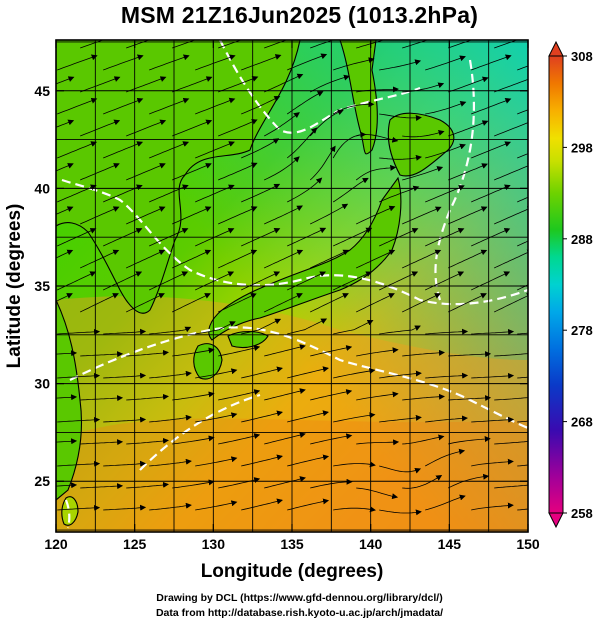  Describe the element at coordinates (582, 147) in the screenshot. I see `colorbar-tick-label: 298` at that location.